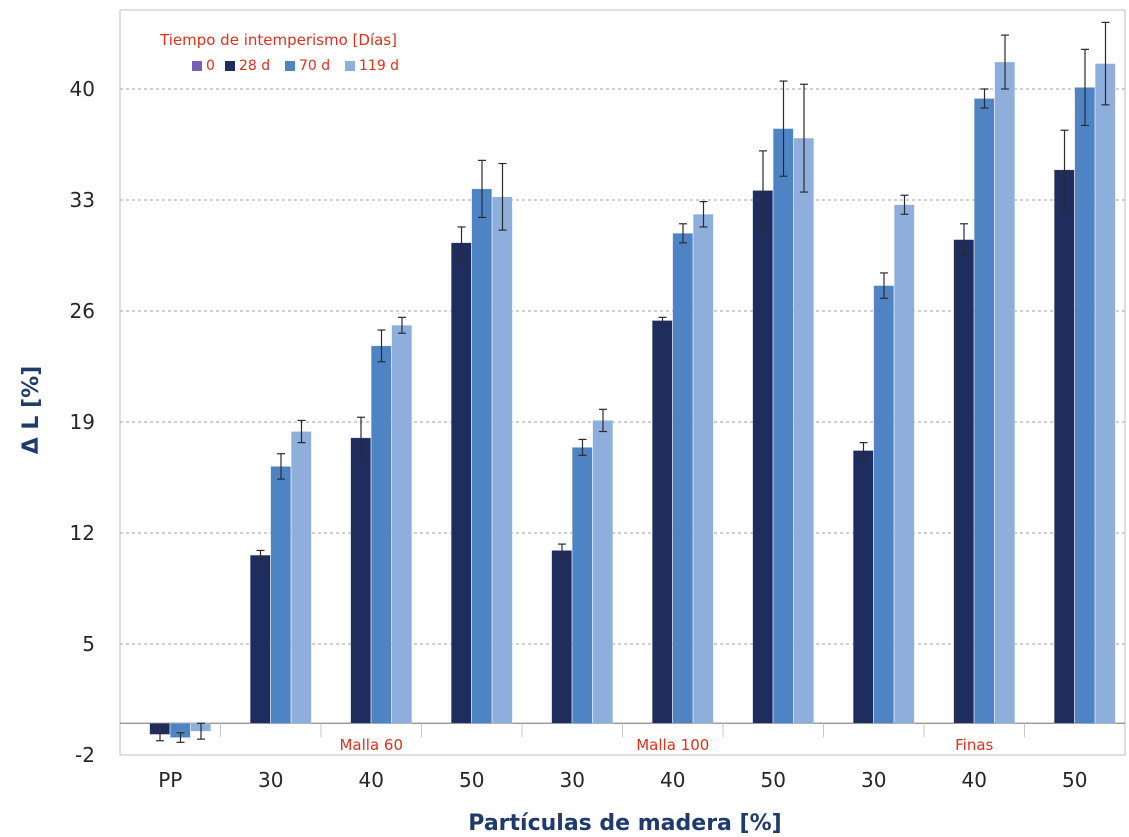 Image resolution: width=1129 pixels, height=837 pixels. What do you see at coordinates (622, 780) in the screenshot?
I see `x-axis-ticks: PP 30 40 50 30 40 50 30 40 50` at bounding box center [622, 780].